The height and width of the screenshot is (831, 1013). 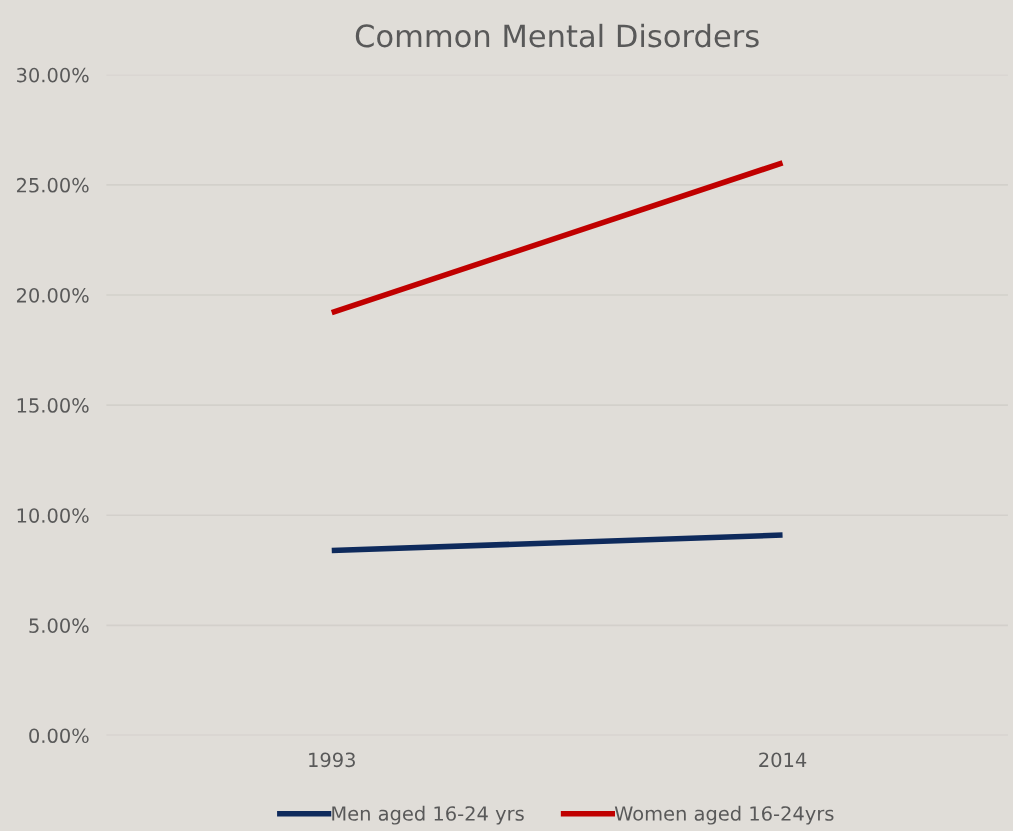 I want to click on x-tick-label: 2014, so click(x=783, y=760).